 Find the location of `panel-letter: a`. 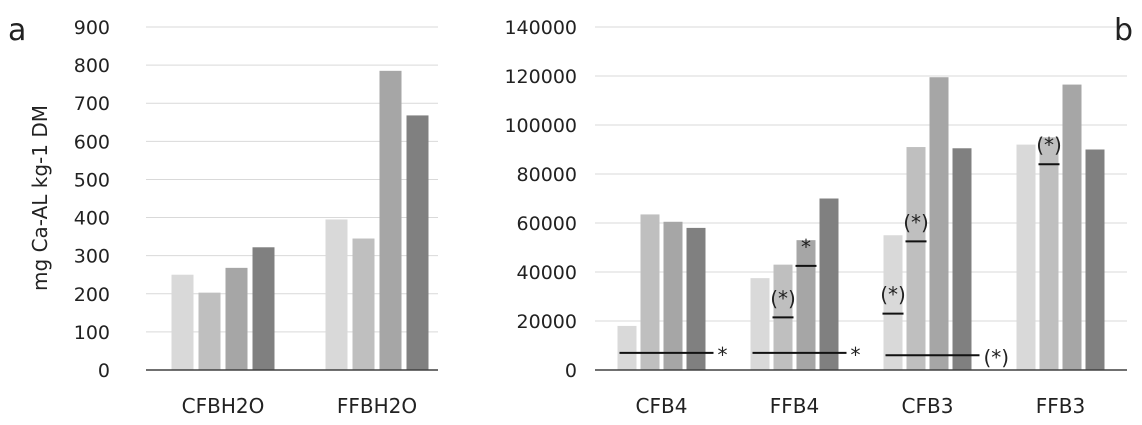

panel-letter: a is located at coordinates (17, 30).